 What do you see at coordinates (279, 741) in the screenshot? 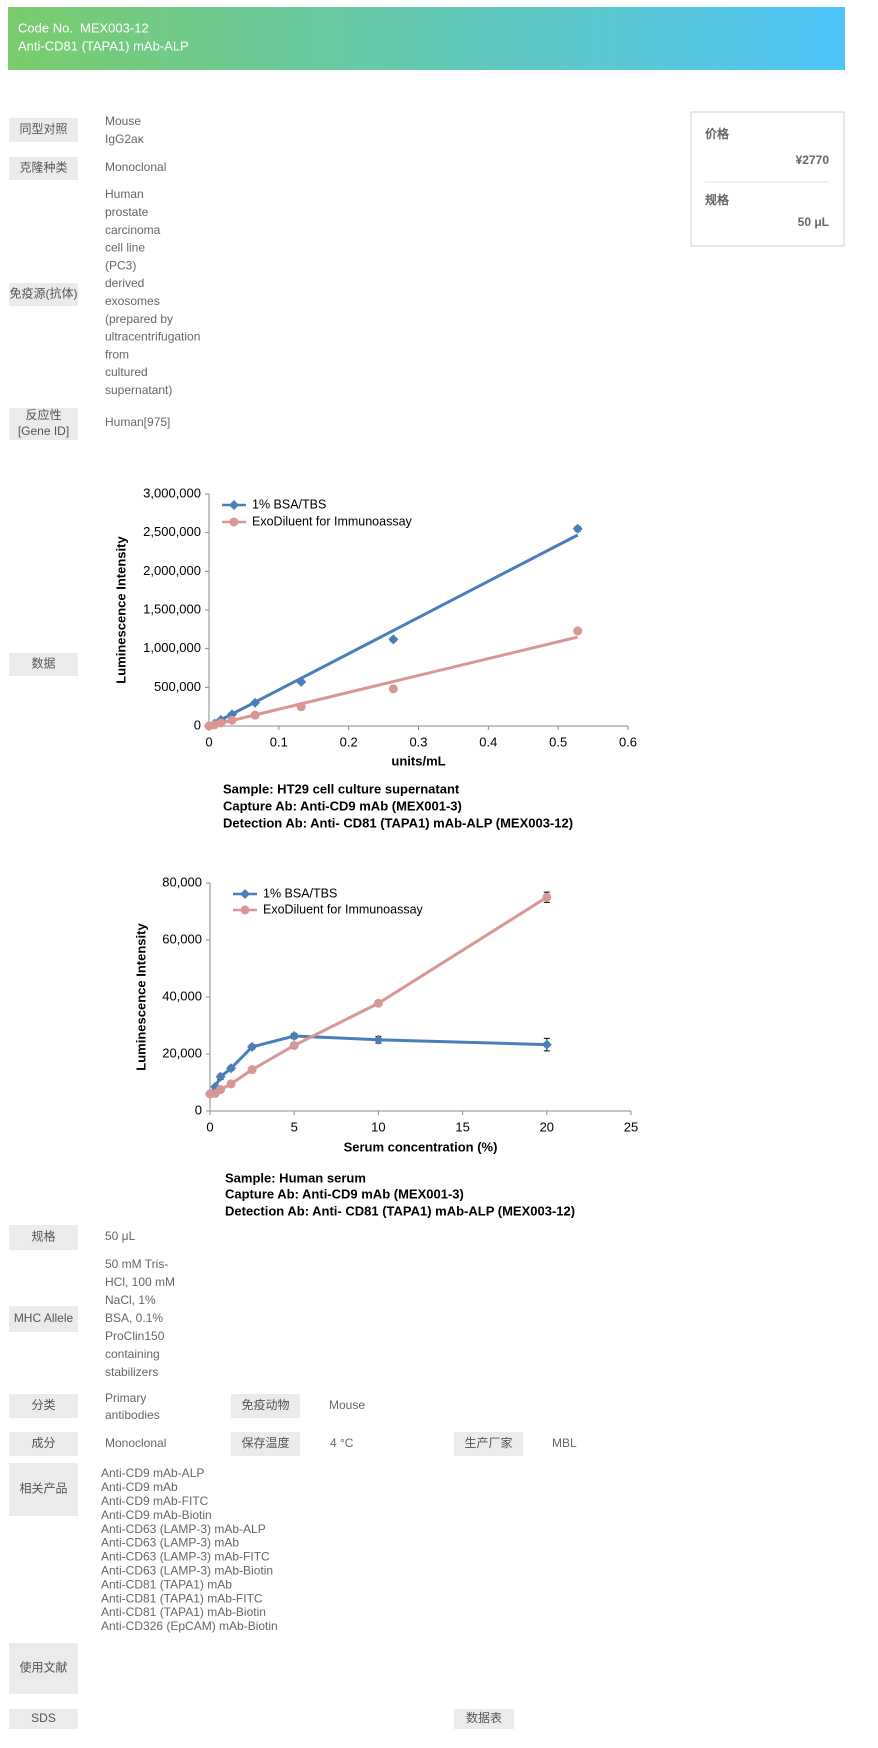
I see `x-tick-label: 0.1` at bounding box center [279, 741].